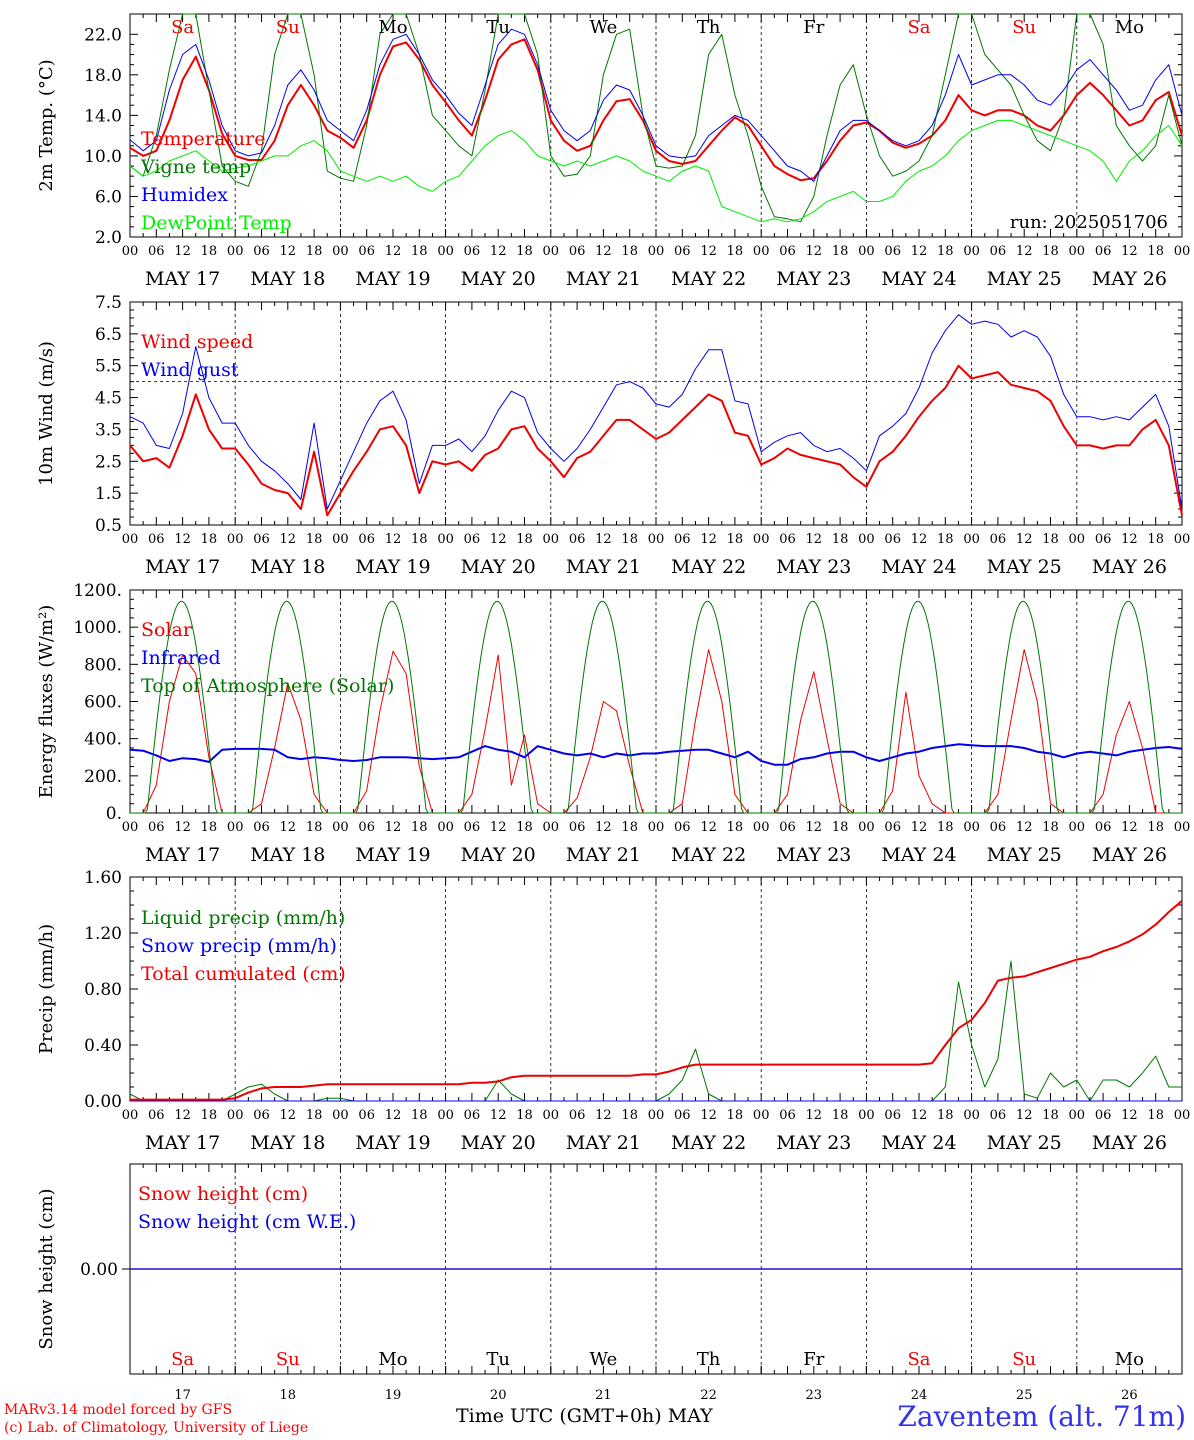 Image resolution: width=1194 pixels, height=1440 pixels. What do you see at coordinates (267, 686) in the screenshot?
I see `legend-entry: Top of Atmosphere (Solar)` at bounding box center [267, 686].